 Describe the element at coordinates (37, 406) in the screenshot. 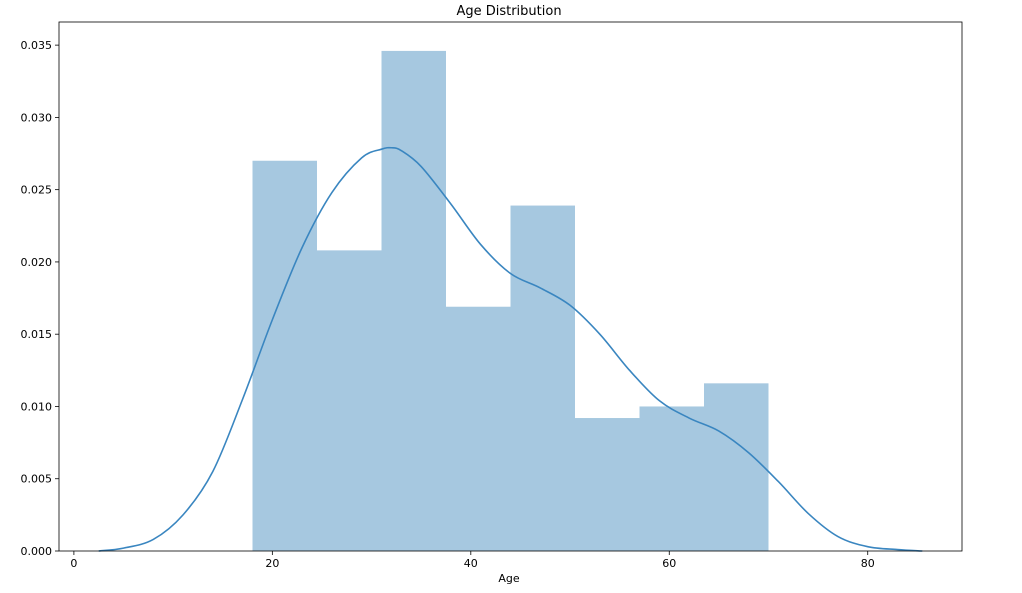

I see `y-tick-label: 0.010` at that location.